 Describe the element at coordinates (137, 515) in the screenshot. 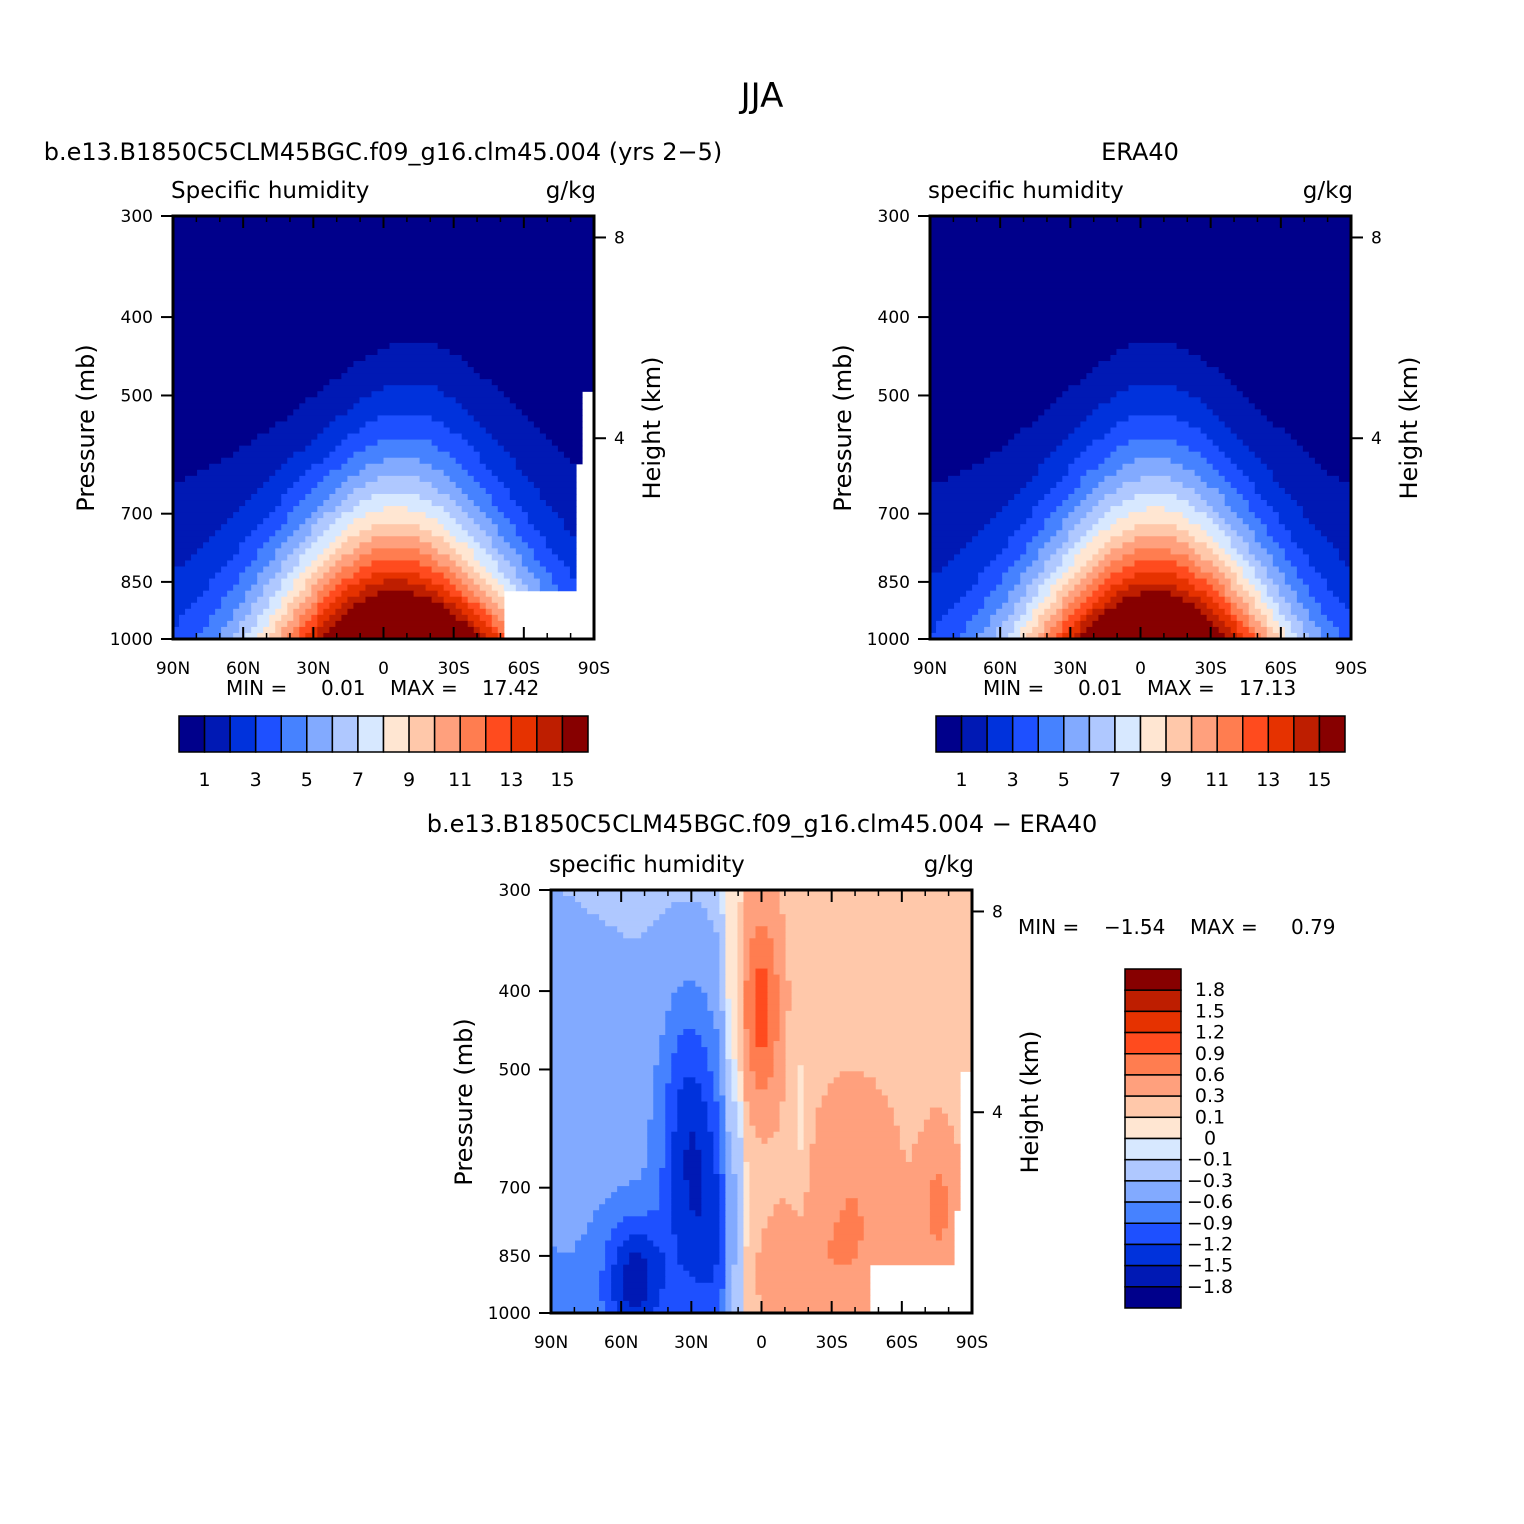

I see `y-tick-label: 700` at that location.